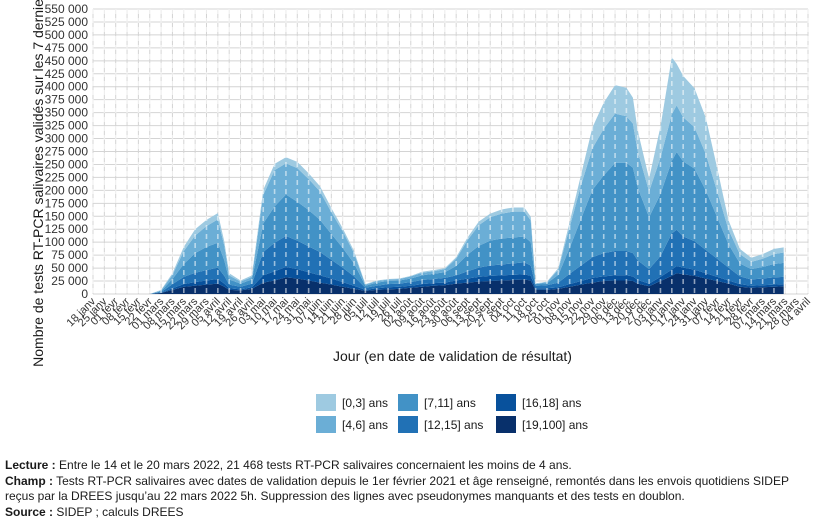  What do you see at coordinates (67, 9) in the screenshot?
I see `y-tick-label: 550 000` at bounding box center [67, 9].